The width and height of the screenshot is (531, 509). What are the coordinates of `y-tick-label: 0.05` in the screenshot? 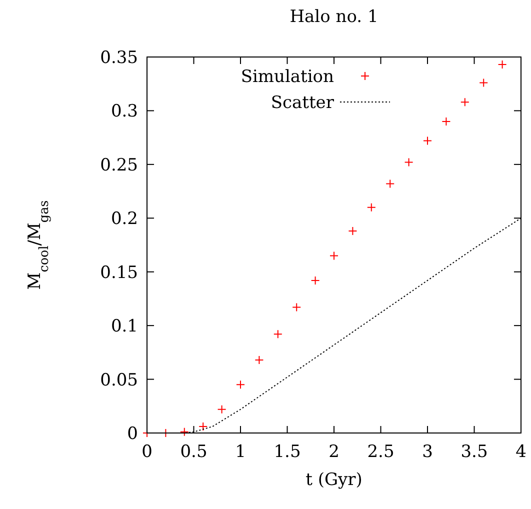 It's located at (119, 380).